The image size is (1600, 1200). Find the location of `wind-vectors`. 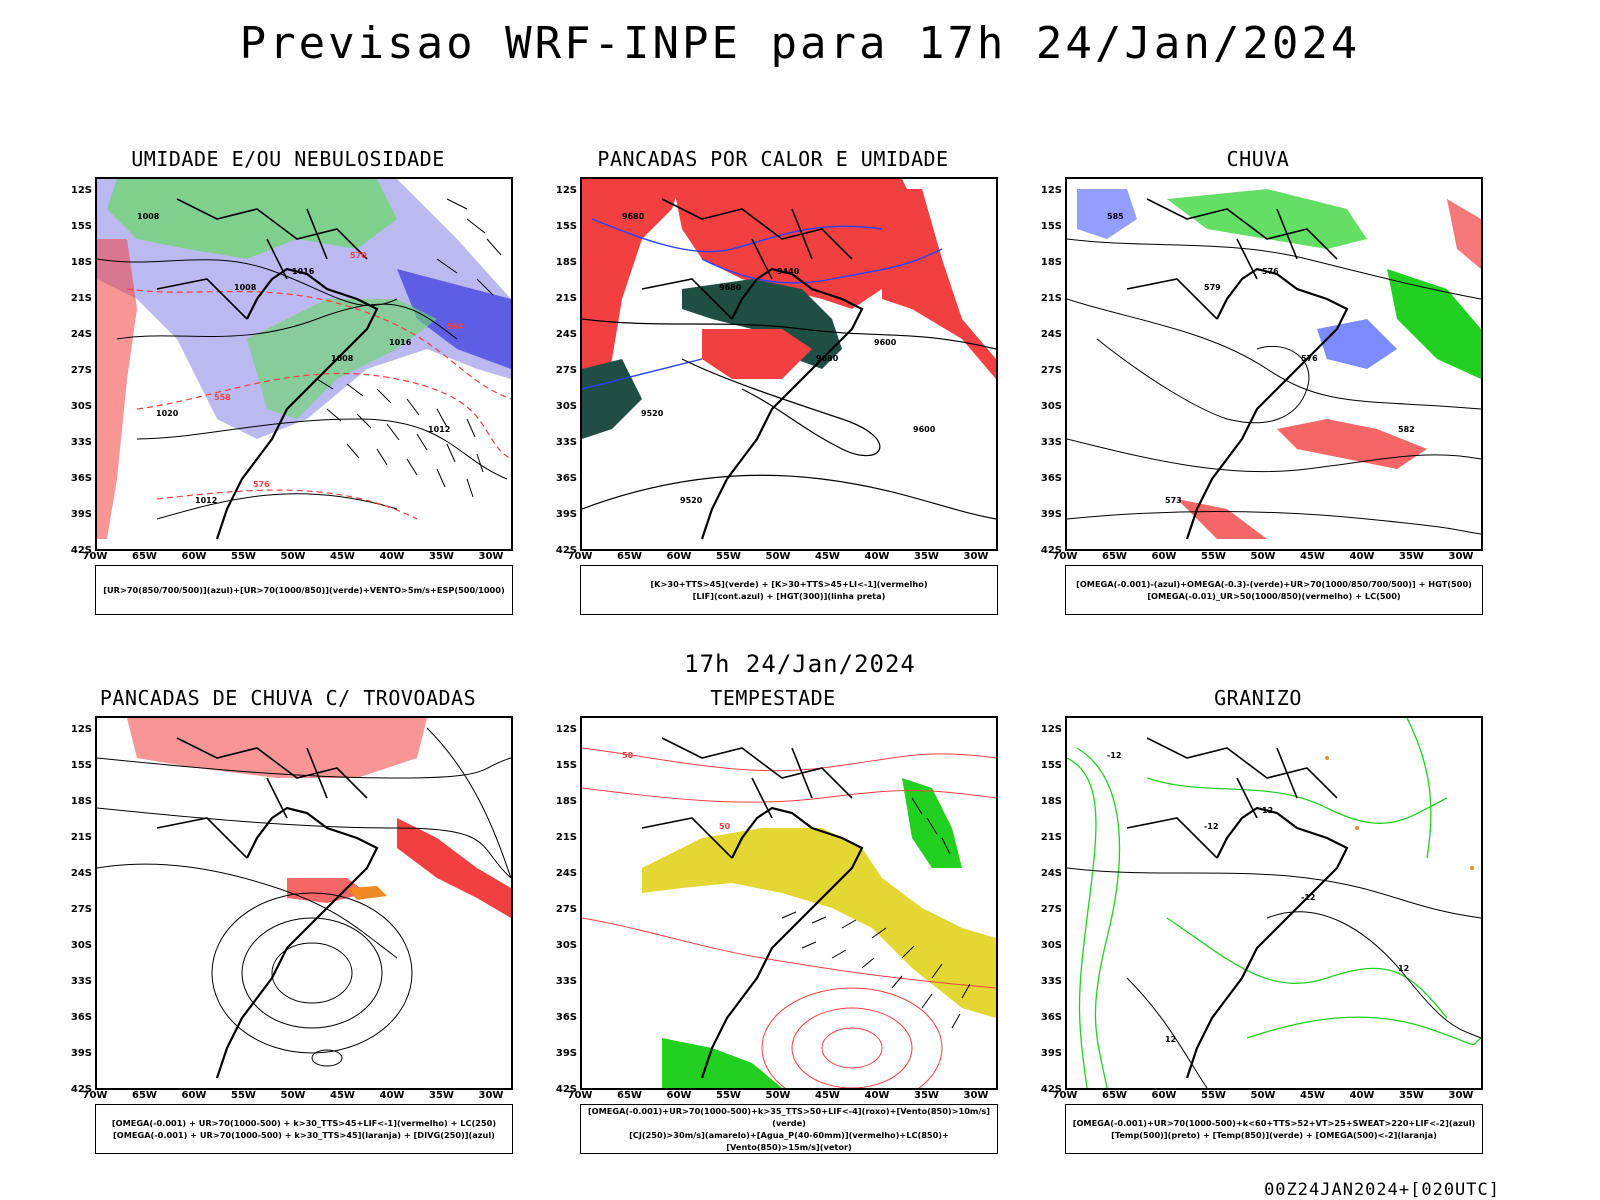

wind-vectors is located at coordinates (876, 913).